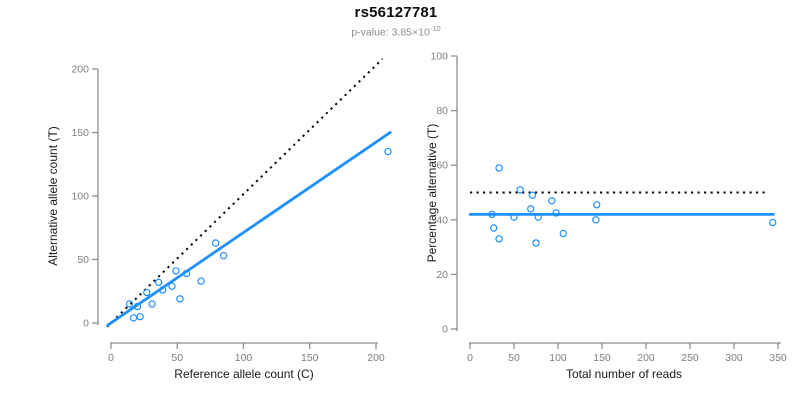 The width and height of the screenshot is (800, 400). I want to click on y-axis-label-right: Percentage alternative (T), so click(432, 193).